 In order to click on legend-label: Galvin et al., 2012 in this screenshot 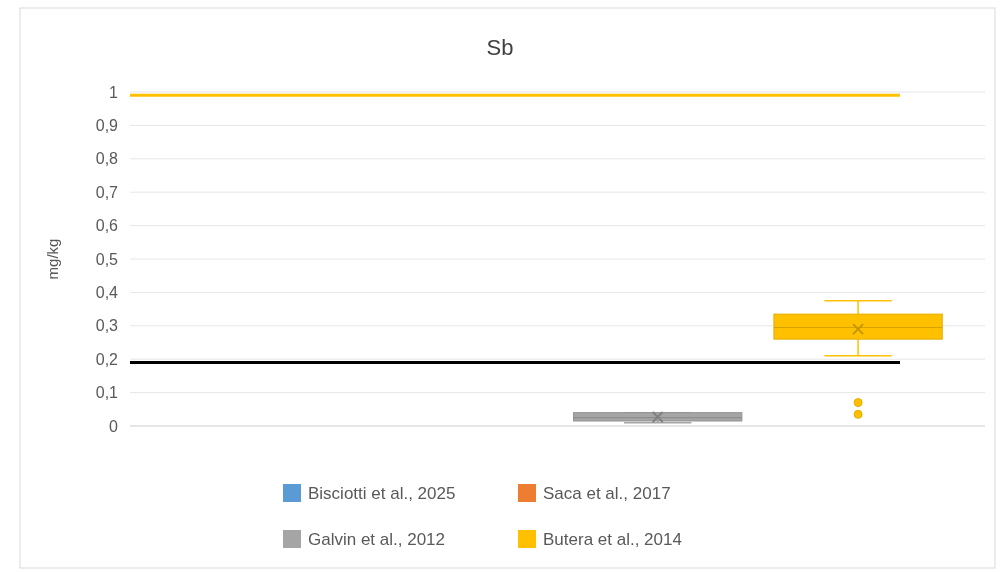, I will do `click(377, 539)`.